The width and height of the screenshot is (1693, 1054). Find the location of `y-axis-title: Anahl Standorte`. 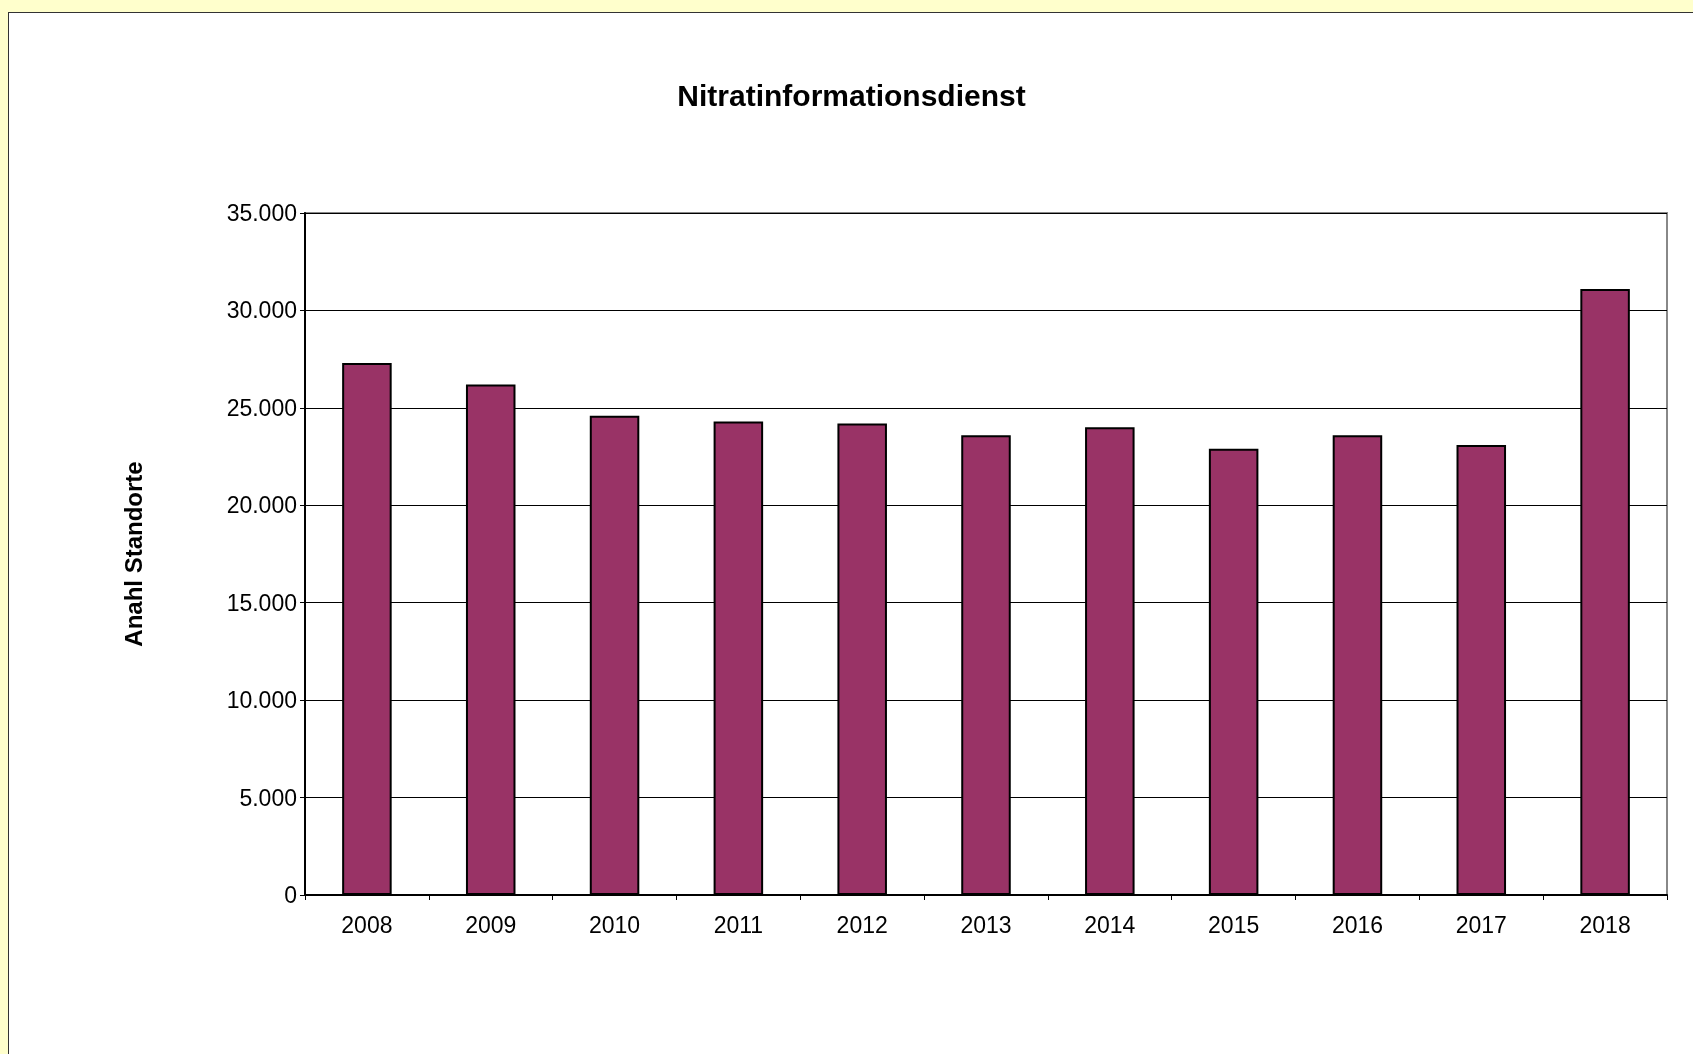

y-axis-title: Anahl Standorte is located at coordinates (133, 554).